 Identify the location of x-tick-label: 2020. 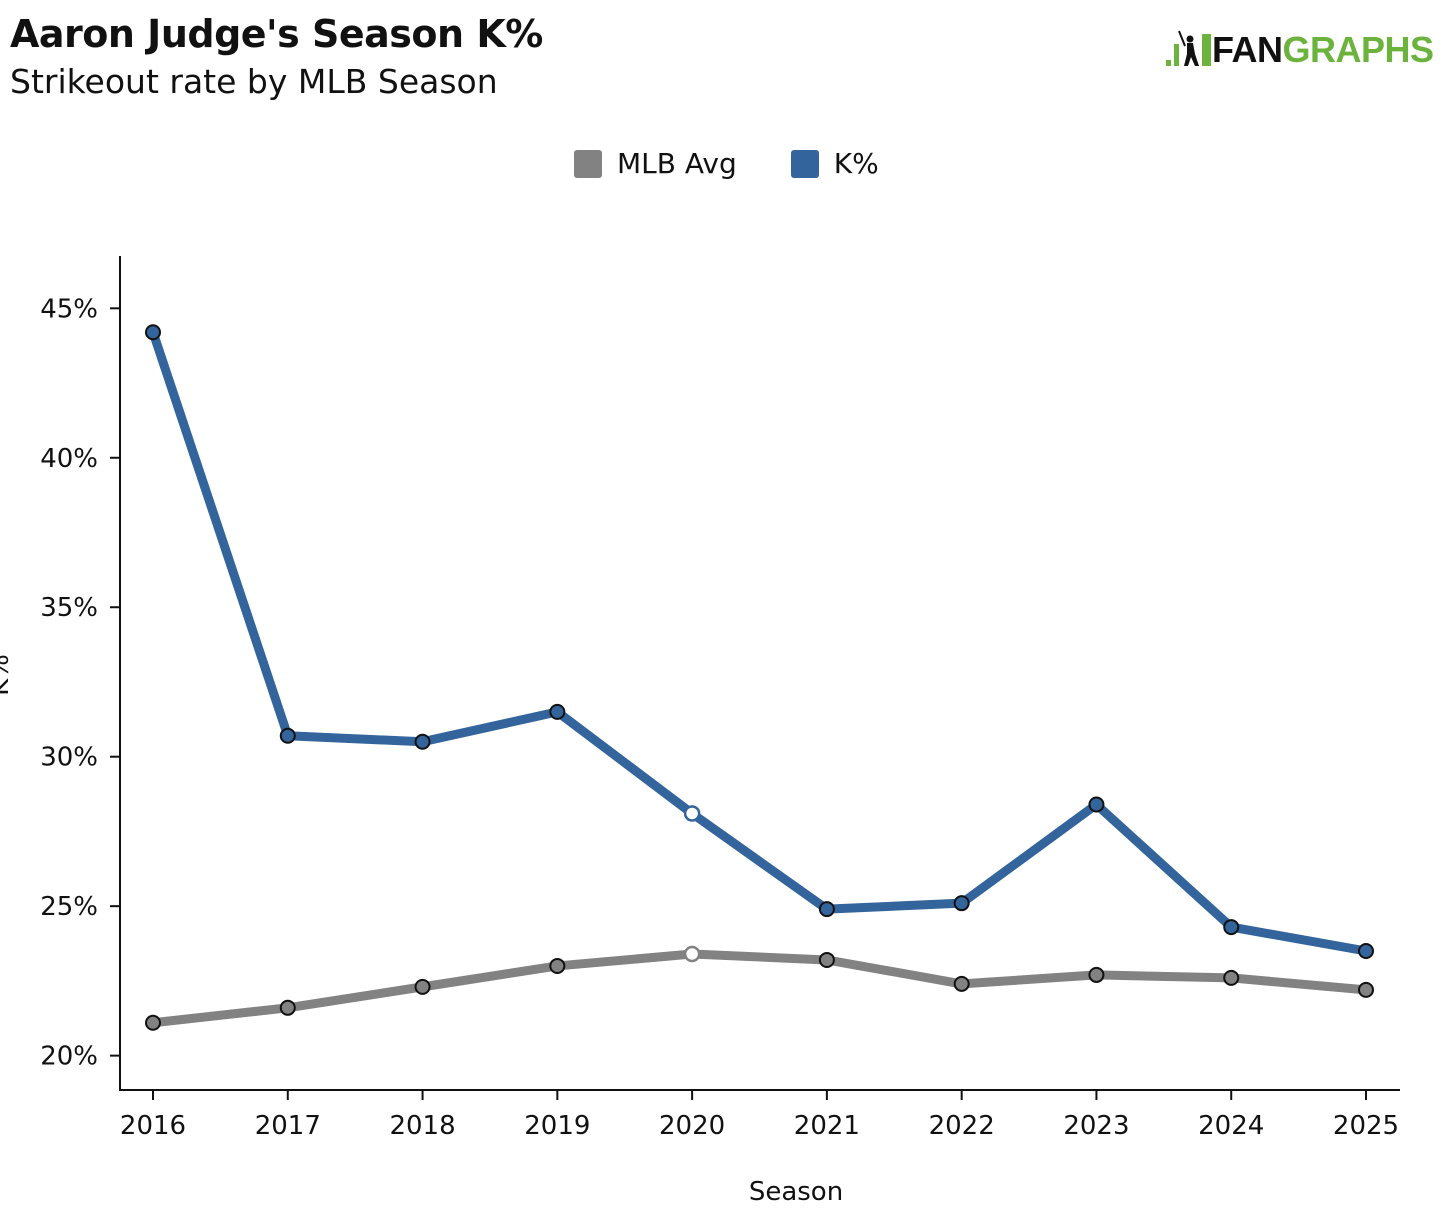
(692, 1126).